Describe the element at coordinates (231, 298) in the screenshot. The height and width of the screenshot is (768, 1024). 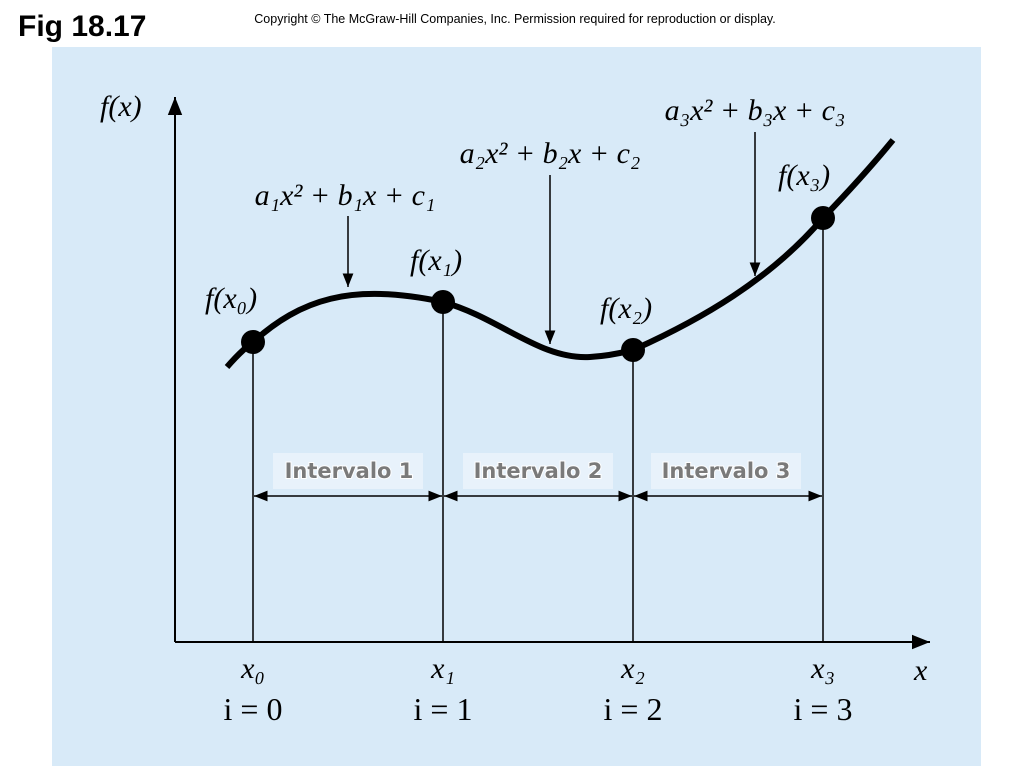
I see `point-label: f(x₀)` at that location.